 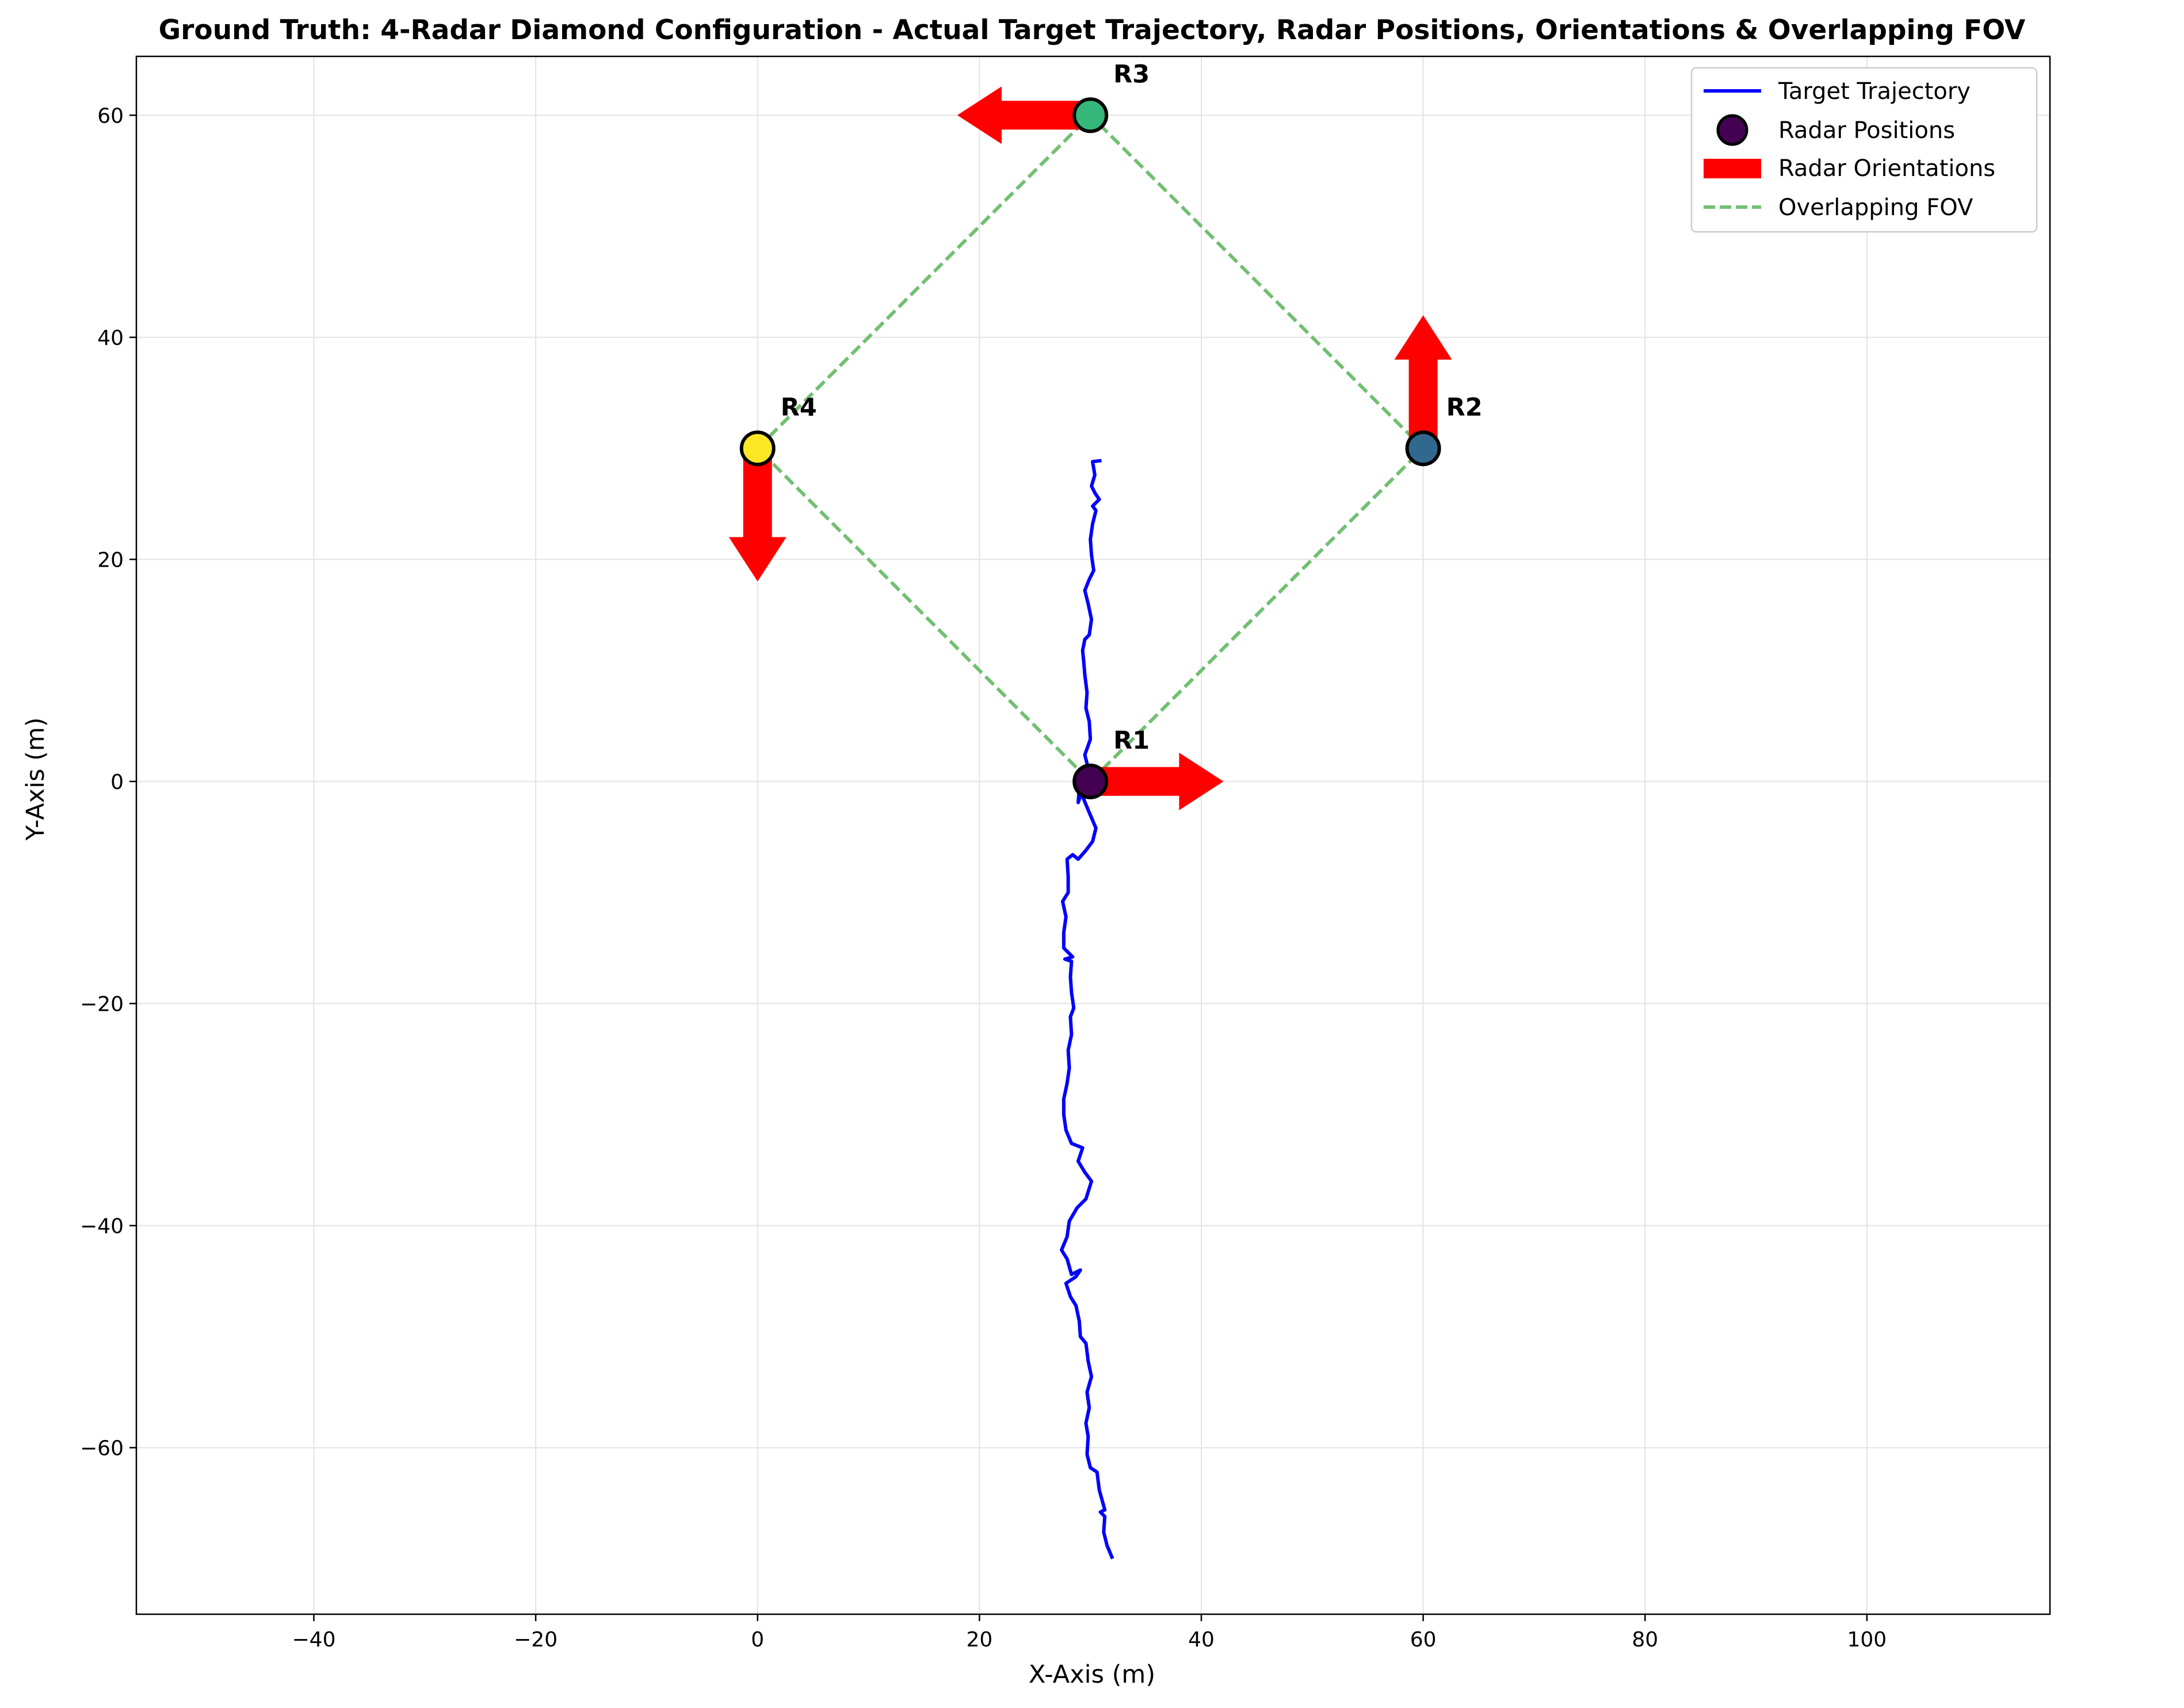 What do you see at coordinates (1090, 781) in the screenshot?
I see `radar-marker-r1` at bounding box center [1090, 781].